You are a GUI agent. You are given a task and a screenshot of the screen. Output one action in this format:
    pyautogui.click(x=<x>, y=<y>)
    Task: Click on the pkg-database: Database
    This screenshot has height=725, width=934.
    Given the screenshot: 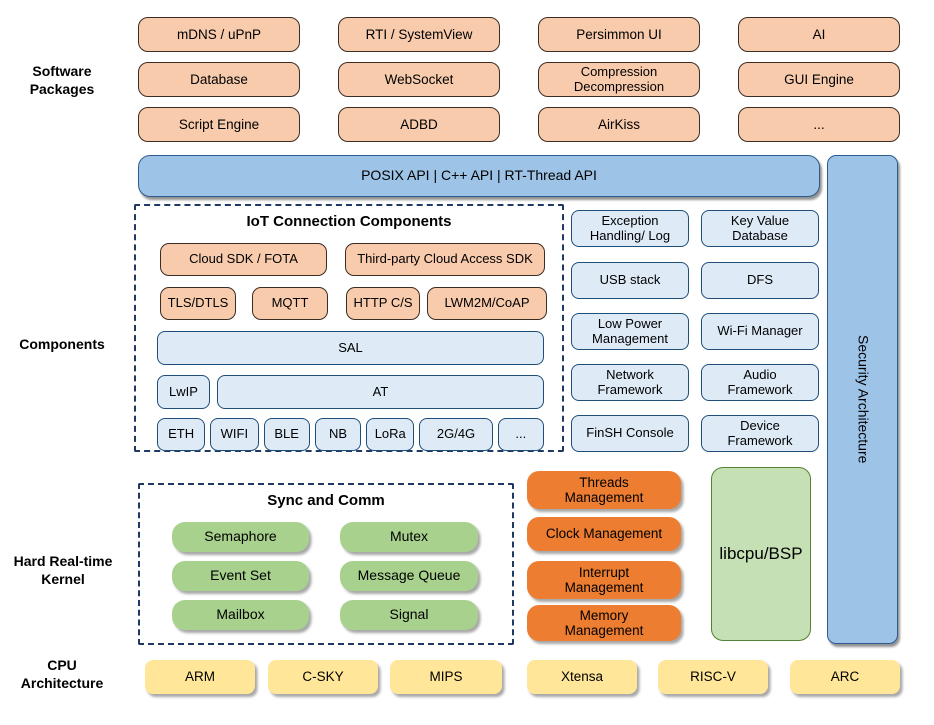 What is the action you would take?
    pyautogui.click(x=219, y=79)
    